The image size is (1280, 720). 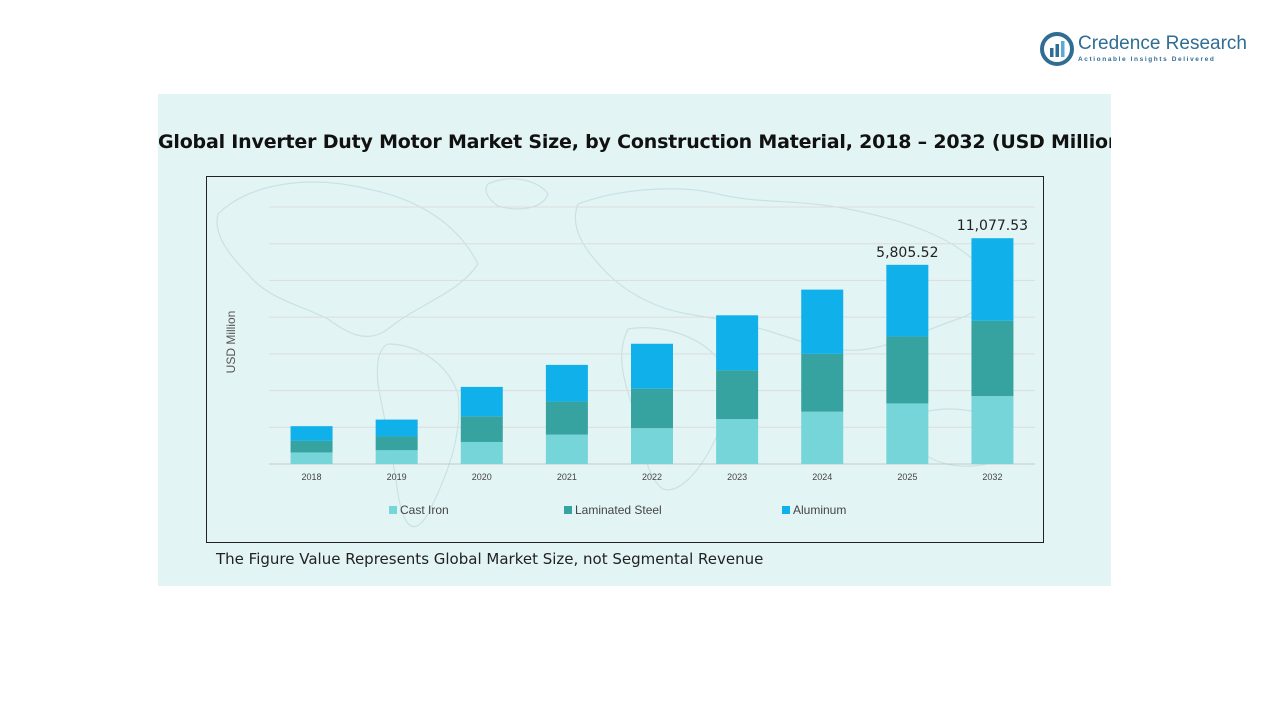 What do you see at coordinates (396, 428) in the screenshot?
I see `bar-aluminum-2019` at bounding box center [396, 428].